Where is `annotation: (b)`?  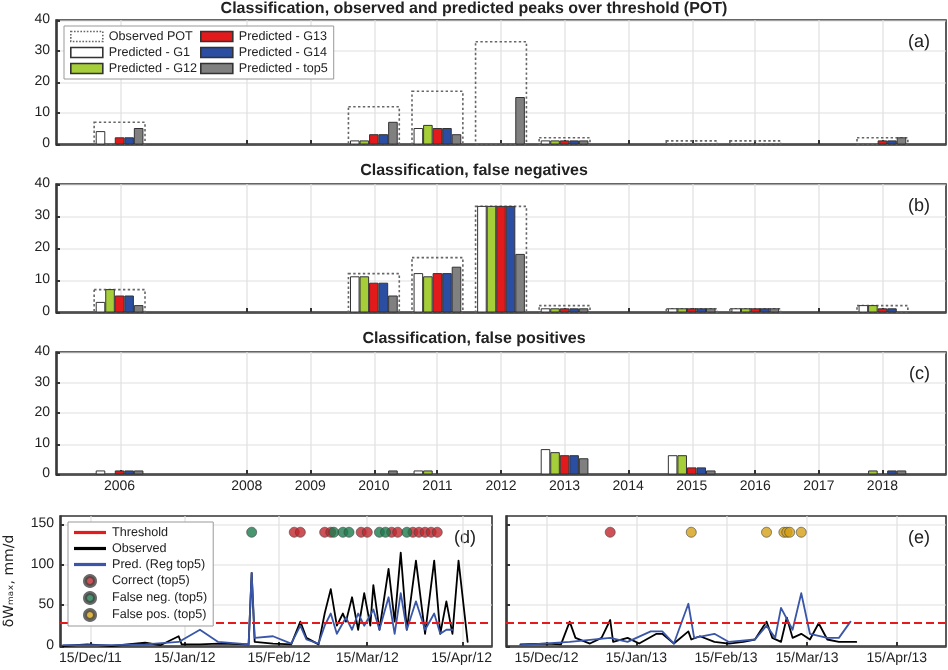 annotation: (b) is located at coordinates (919, 205).